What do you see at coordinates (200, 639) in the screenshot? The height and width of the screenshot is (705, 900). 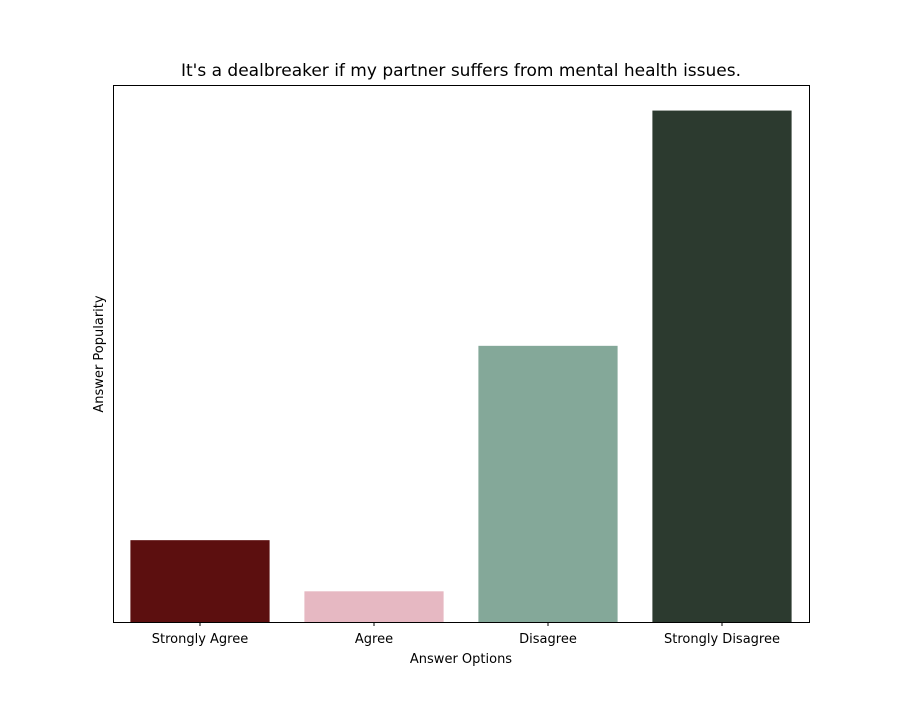 I see `x-tick-label: Strongly Agree` at bounding box center [200, 639].